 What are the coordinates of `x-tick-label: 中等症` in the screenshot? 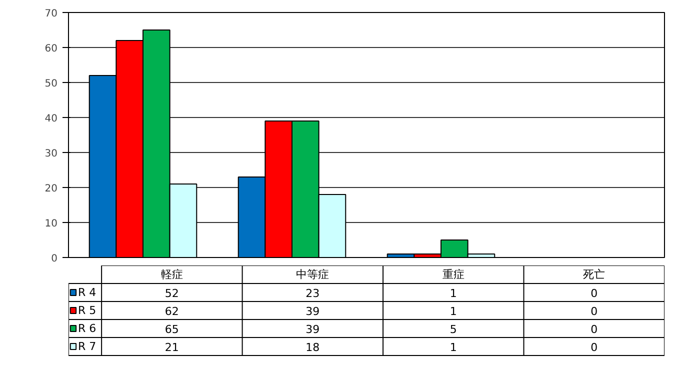 It's located at (313, 274).